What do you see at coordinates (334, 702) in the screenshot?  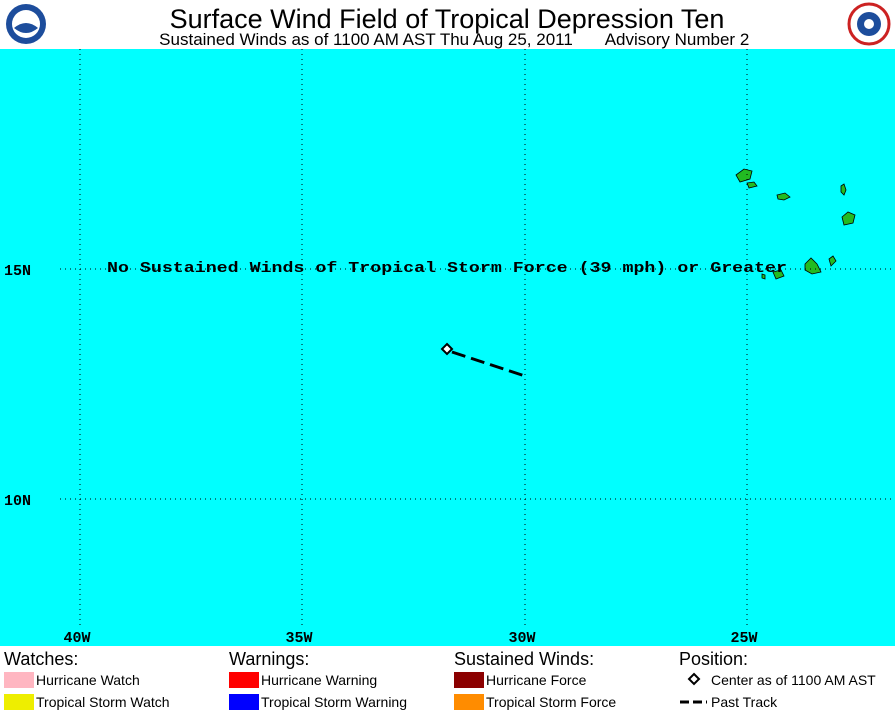 I see `legend-item: Tropical Storm Warning` at bounding box center [334, 702].